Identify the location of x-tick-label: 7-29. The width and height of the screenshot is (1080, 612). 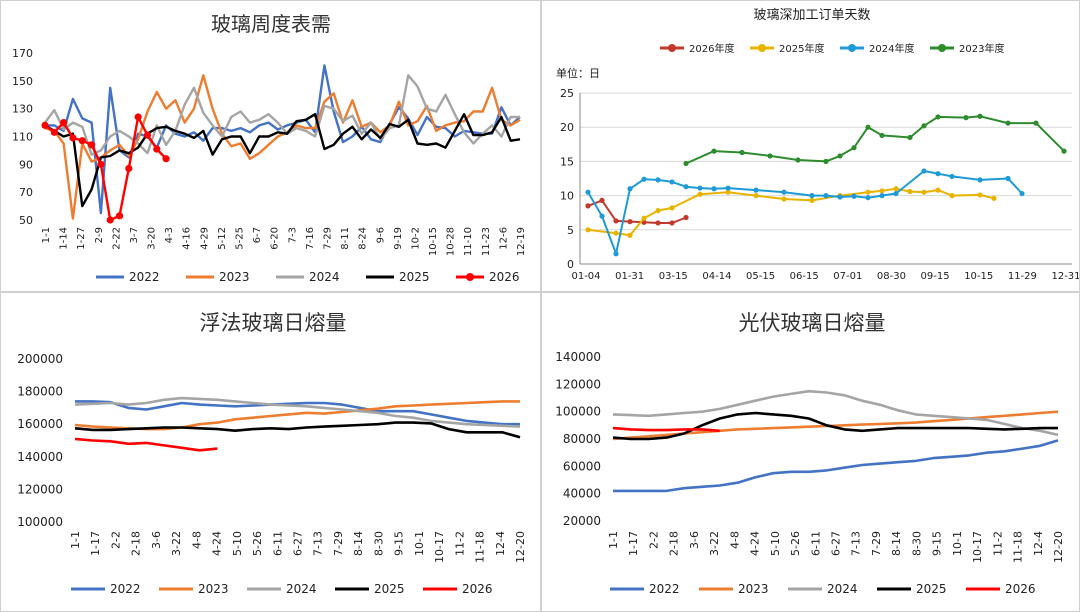
(327, 238).